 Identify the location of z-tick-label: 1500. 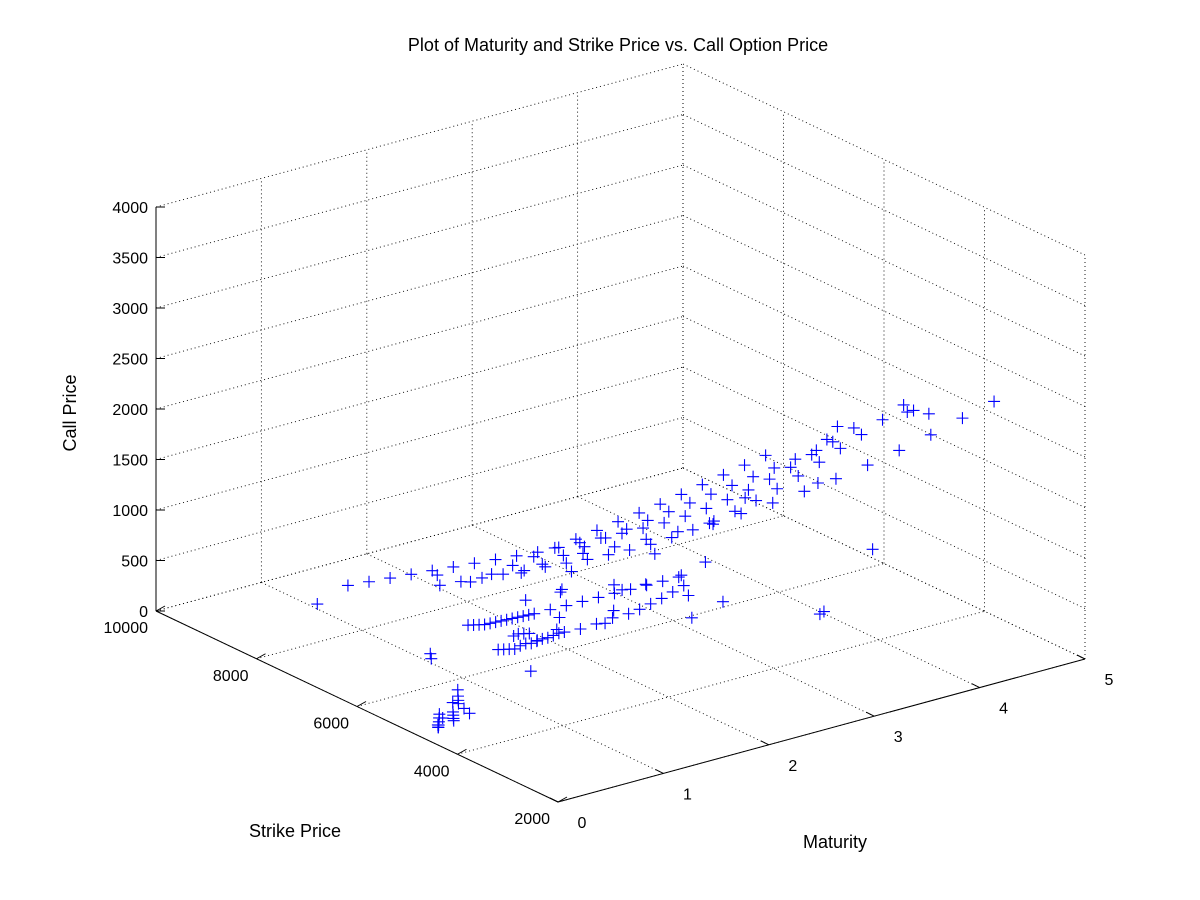
(130, 461).